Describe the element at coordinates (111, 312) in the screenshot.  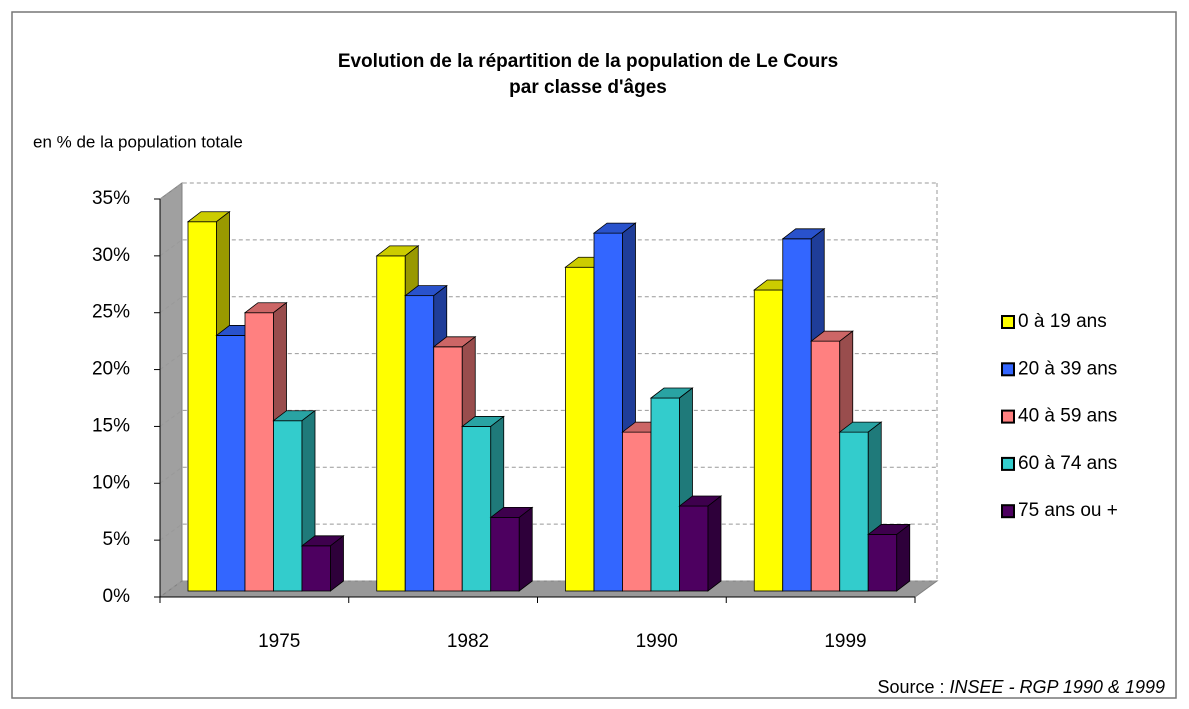
I see `y-tick-label: 25%` at that location.